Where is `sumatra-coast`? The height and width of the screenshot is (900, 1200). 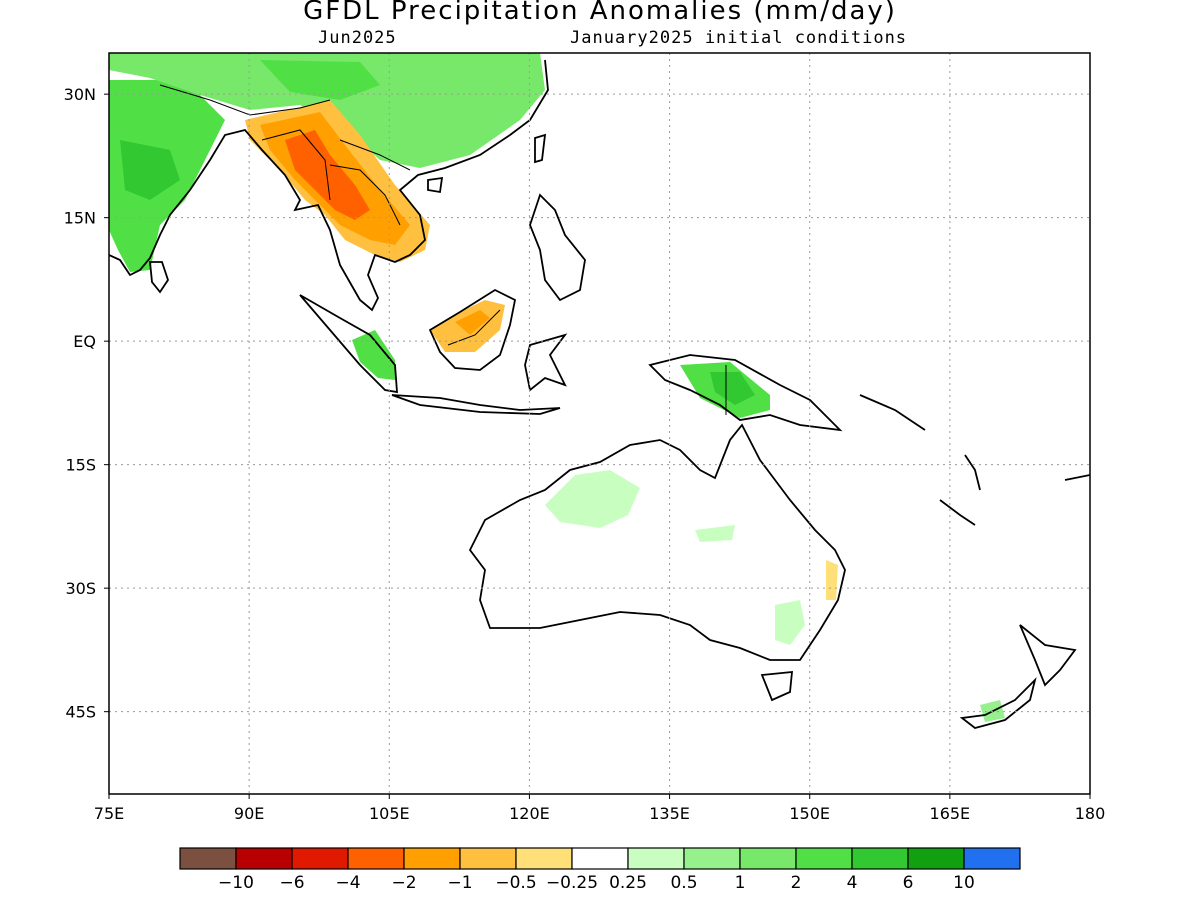 sumatra-coast is located at coordinates (348, 344).